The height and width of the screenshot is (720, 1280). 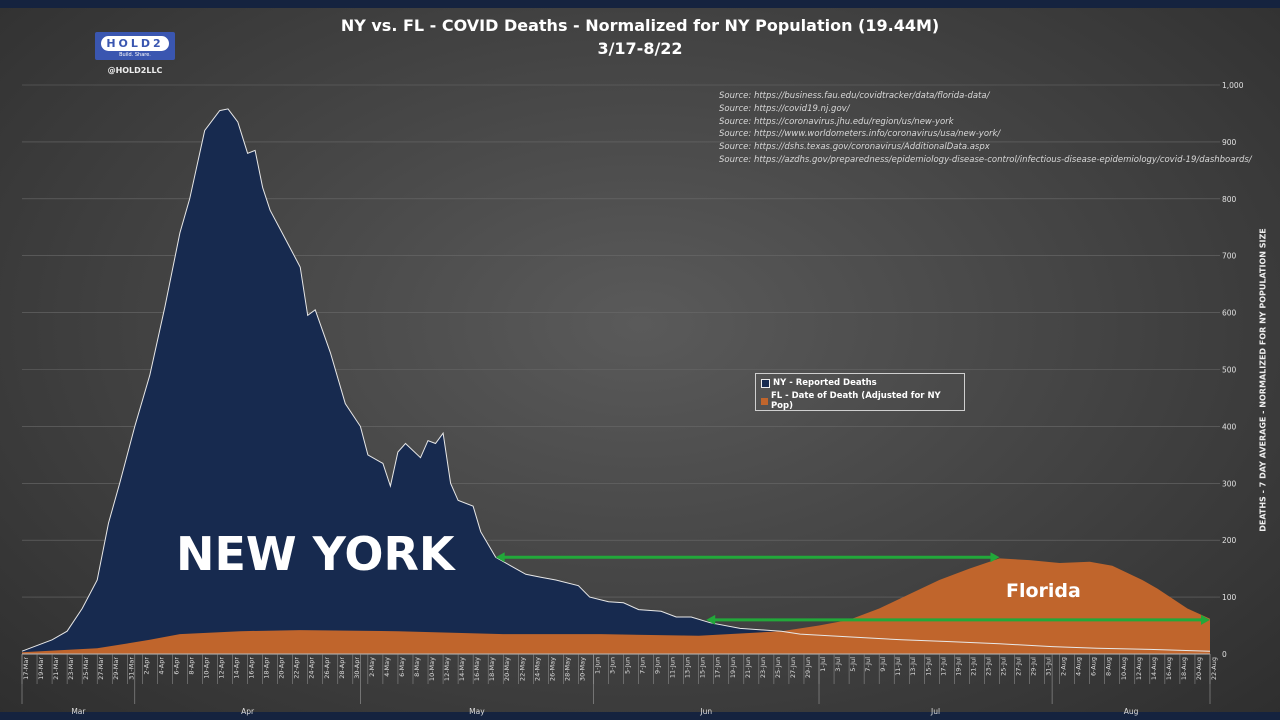 What do you see at coordinates (778, 667) in the screenshot?
I see `x-tick-label: 25-Jun` at bounding box center [778, 667].